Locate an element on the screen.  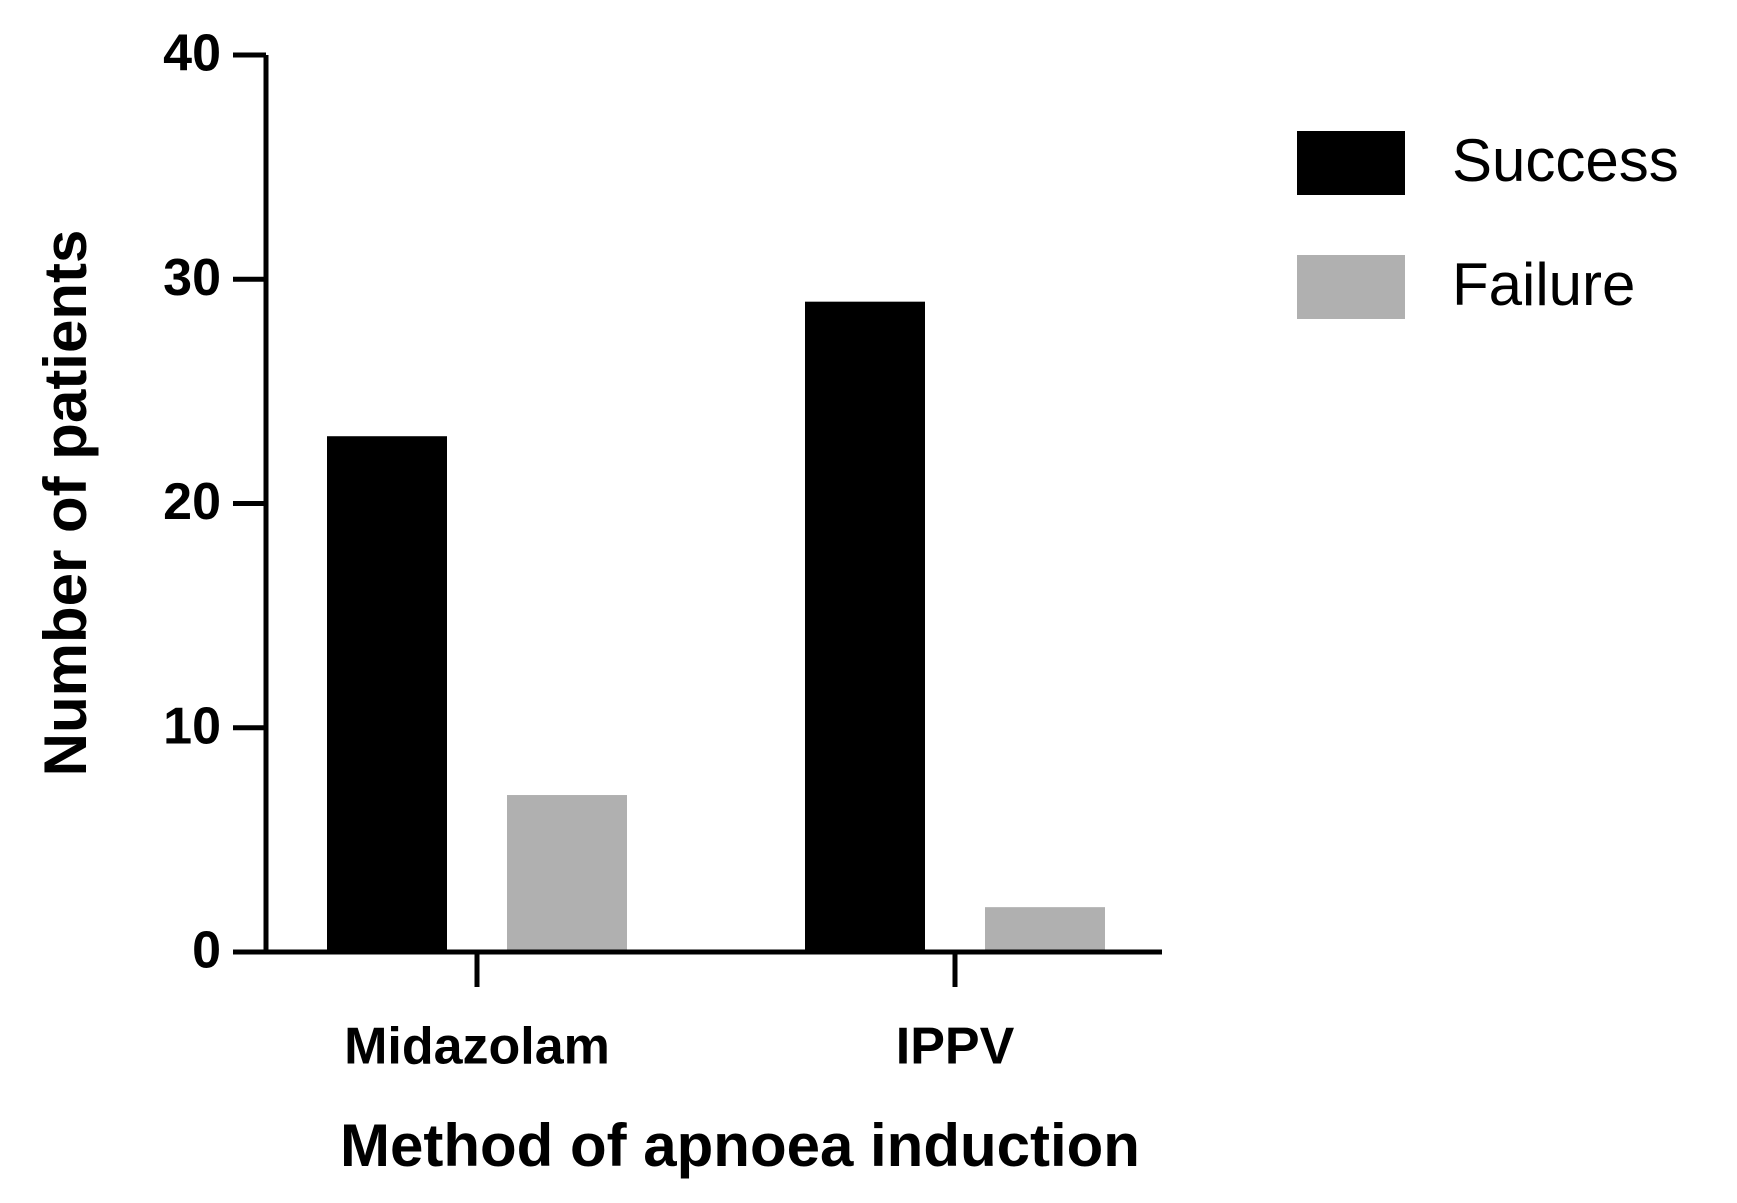
y-tick-label: 0 is located at coordinates (206, 951).